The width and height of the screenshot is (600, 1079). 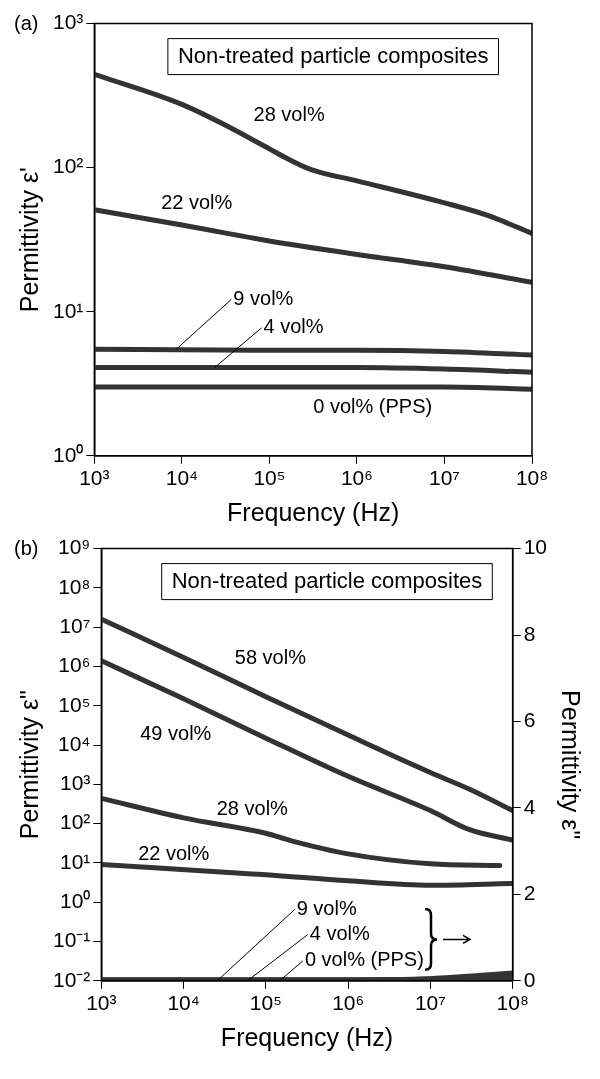 I want to click on y-tick-label: 10⁻¹, so click(x=71, y=940).